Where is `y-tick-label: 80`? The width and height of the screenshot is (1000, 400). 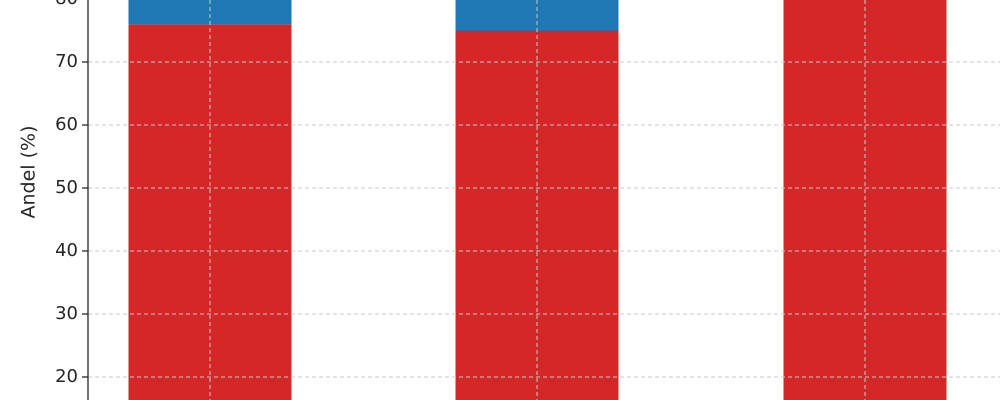 y-tick-label: 80 is located at coordinates (66, 4).